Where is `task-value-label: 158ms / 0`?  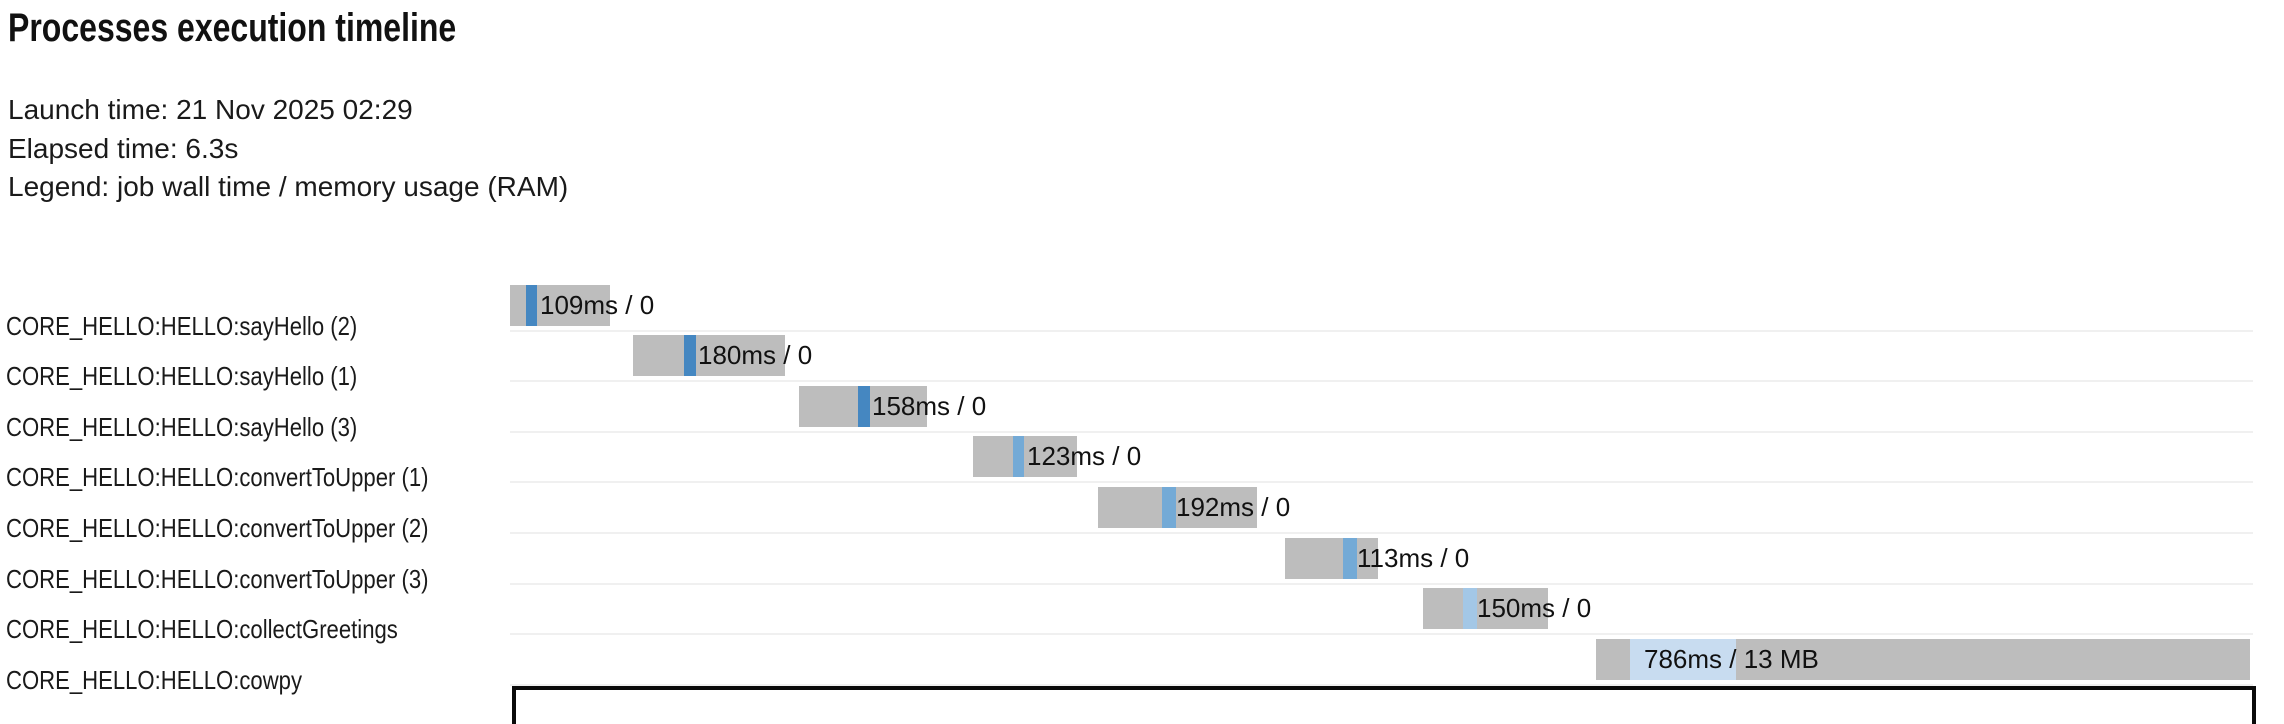 task-value-label: 158ms / 0 is located at coordinates (929, 405).